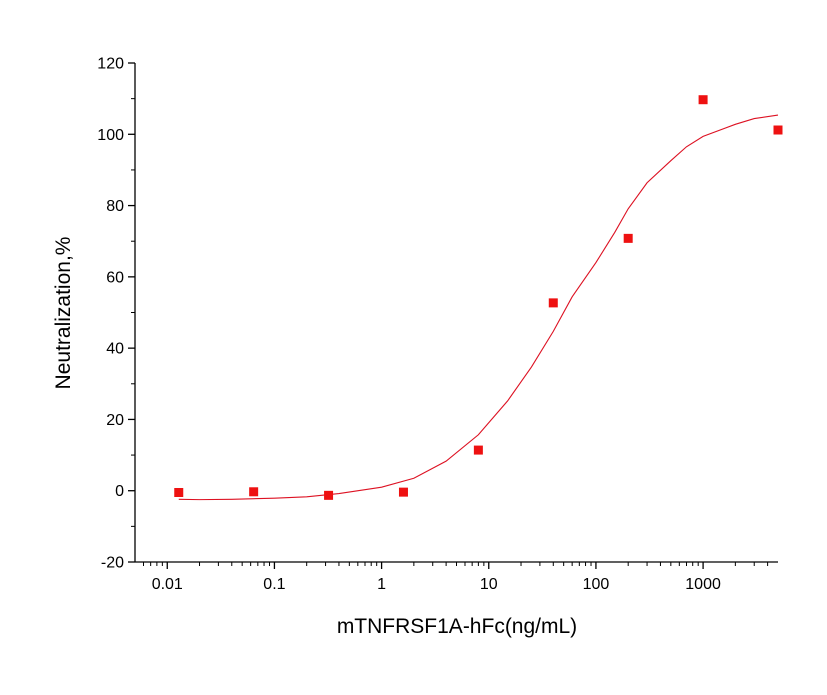 The image size is (827, 695). Describe the element at coordinates (110, 135) in the screenshot. I see `y-tick-label: 100` at that location.